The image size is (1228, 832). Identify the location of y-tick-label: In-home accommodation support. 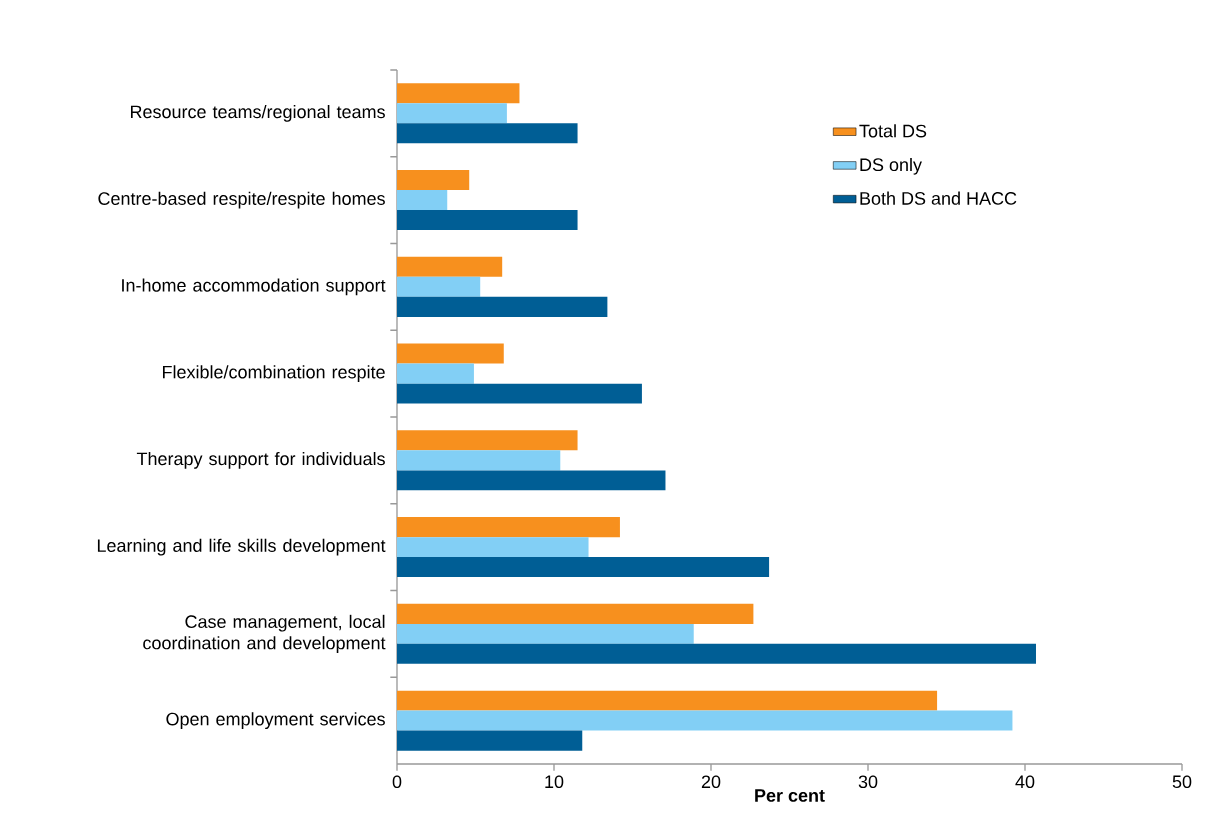
(254, 287).